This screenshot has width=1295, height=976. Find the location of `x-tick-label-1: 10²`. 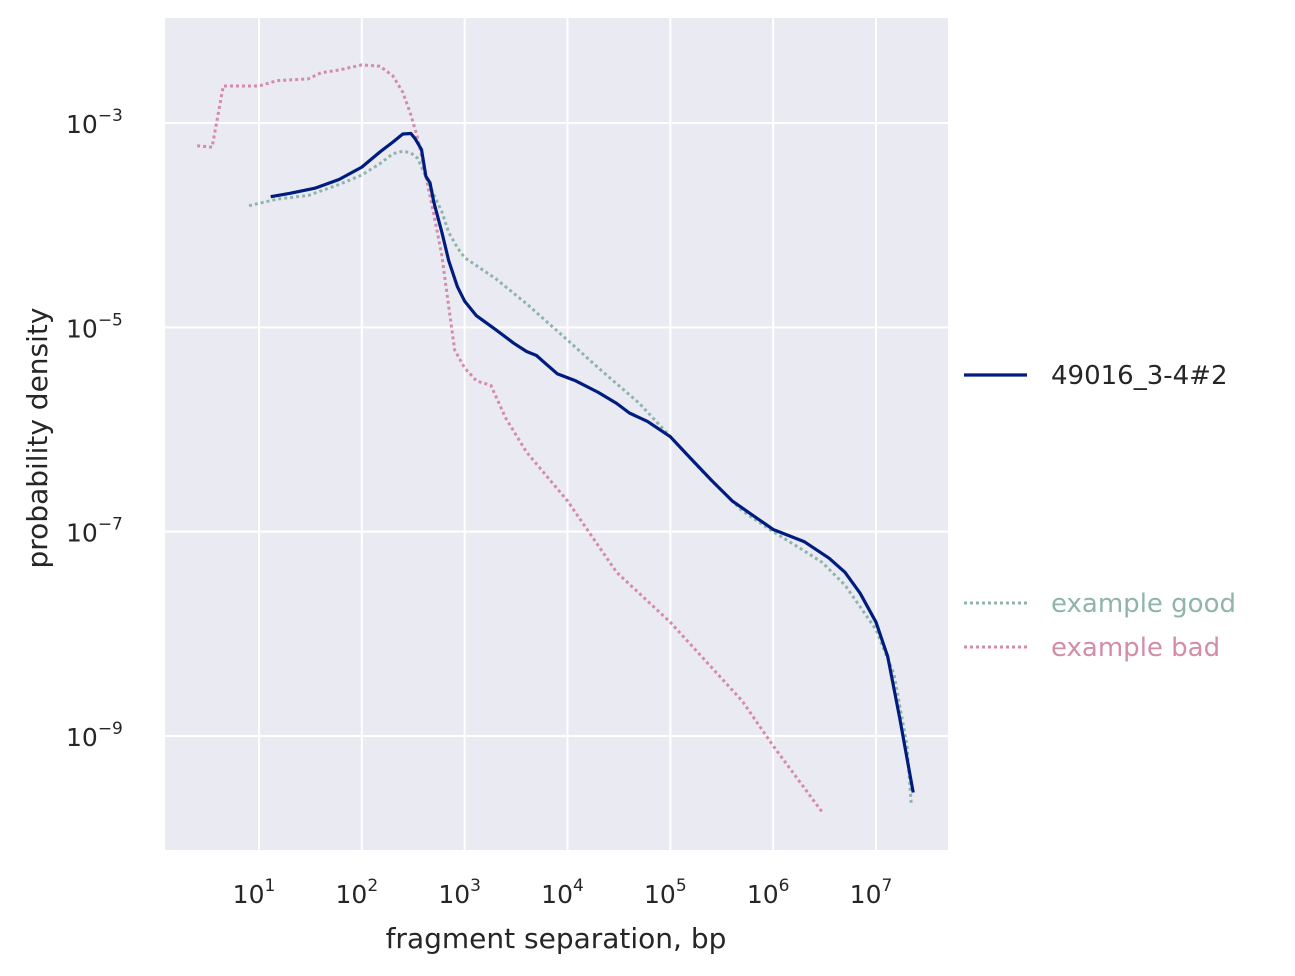

x-tick-label-1: 10² is located at coordinates (357, 892).